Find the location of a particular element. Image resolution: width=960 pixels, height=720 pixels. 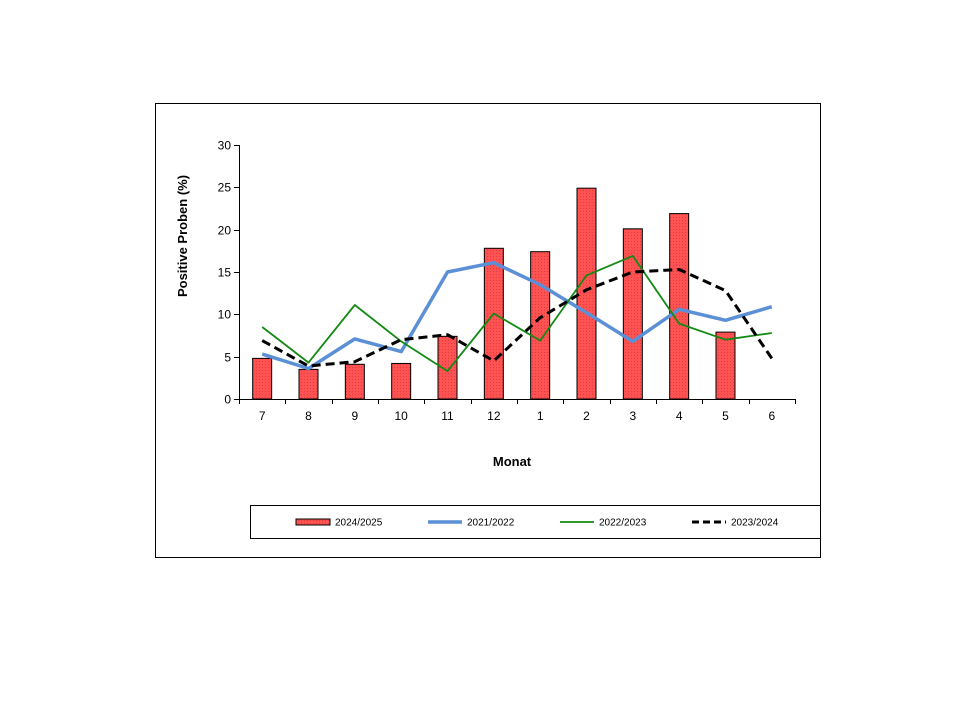

x-tick-label: 6 is located at coordinates (771, 416).